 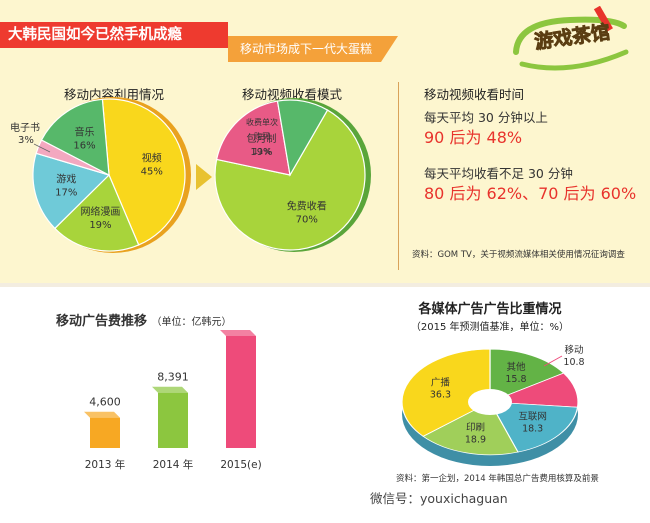 I want to click on pie1-value-4: 16%, so click(x=84, y=145).